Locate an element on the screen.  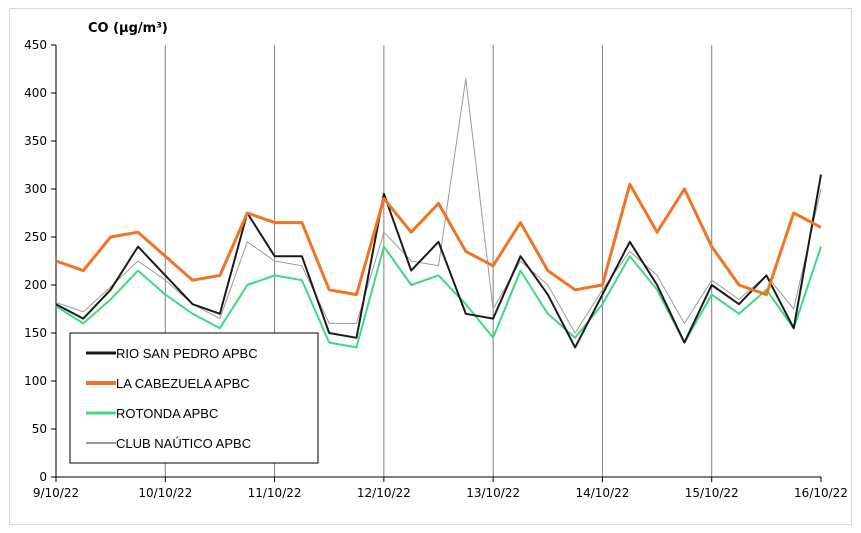
y-tick-label: 400 is located at coordinates (35, 93).